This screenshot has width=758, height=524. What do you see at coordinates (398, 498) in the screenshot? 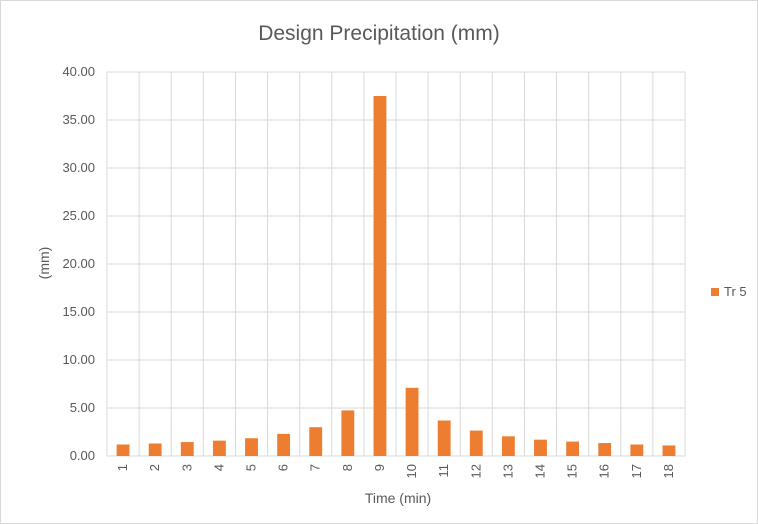
I see `x-axis-title: Time (min)` at bounding box center [398, 498].